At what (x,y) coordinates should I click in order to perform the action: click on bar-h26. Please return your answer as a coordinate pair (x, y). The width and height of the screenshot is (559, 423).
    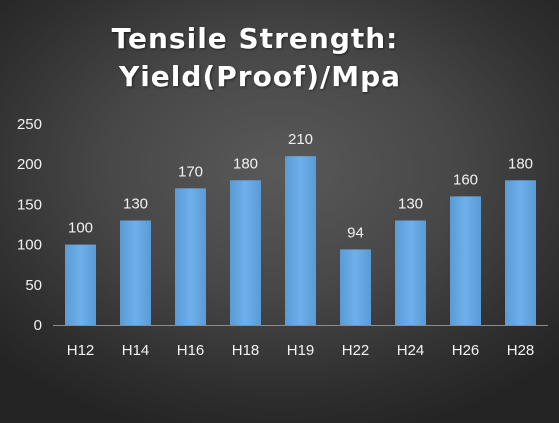
    Looking at the image, I should click on (465, 260).